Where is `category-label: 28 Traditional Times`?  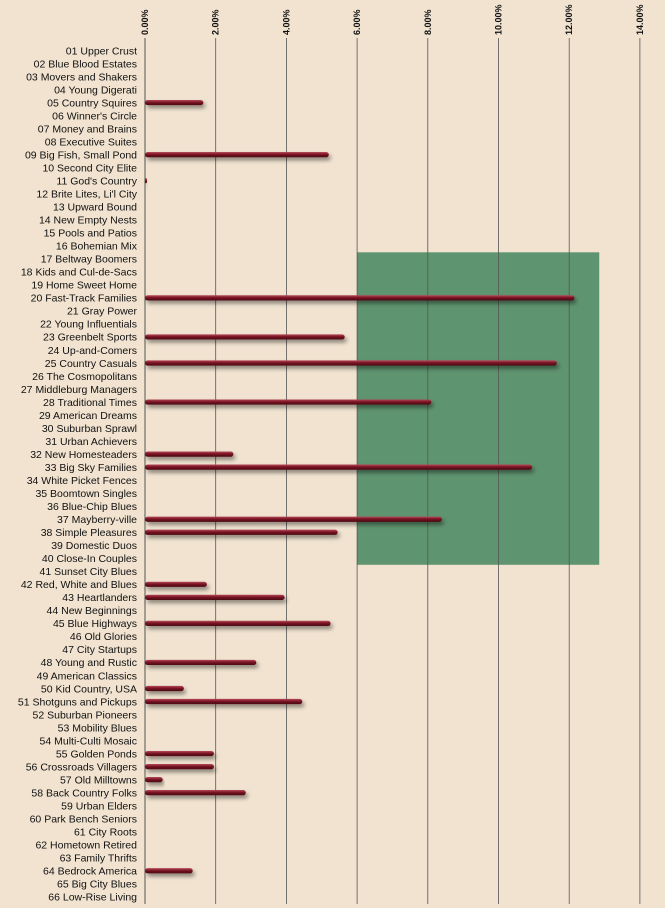 category-label: 28 Traditional Times is located at coordinates (90, 403).